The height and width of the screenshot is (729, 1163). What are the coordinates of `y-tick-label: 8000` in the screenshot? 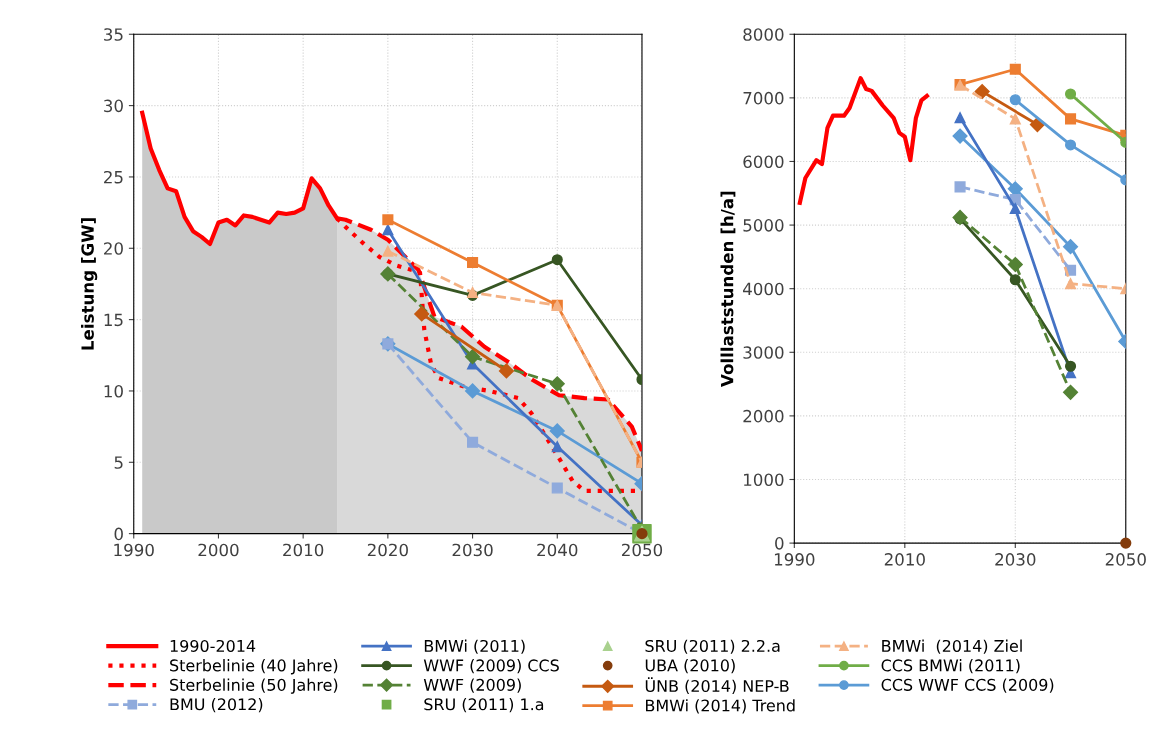 It's located at (763, 34).